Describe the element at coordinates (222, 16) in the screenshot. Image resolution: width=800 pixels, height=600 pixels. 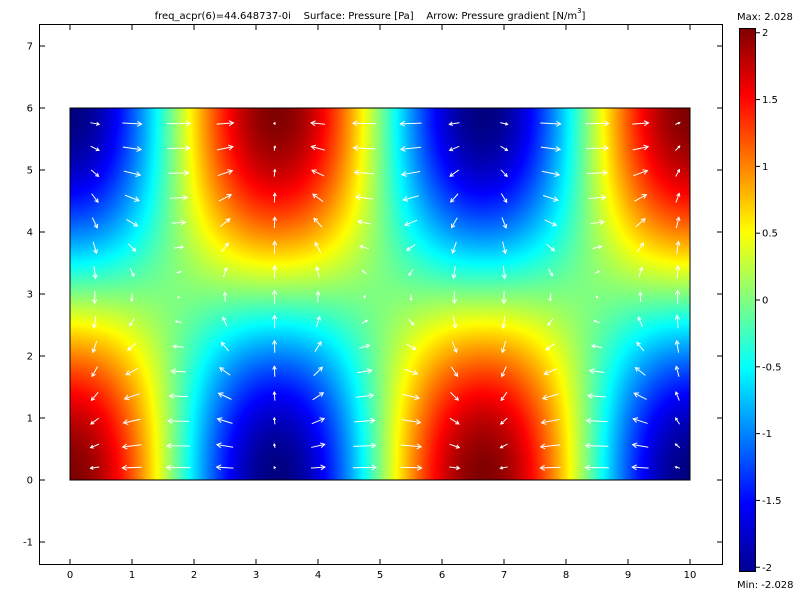
I see `title-prefix: freq_acpr(6)=44.648737-0i` at that location.